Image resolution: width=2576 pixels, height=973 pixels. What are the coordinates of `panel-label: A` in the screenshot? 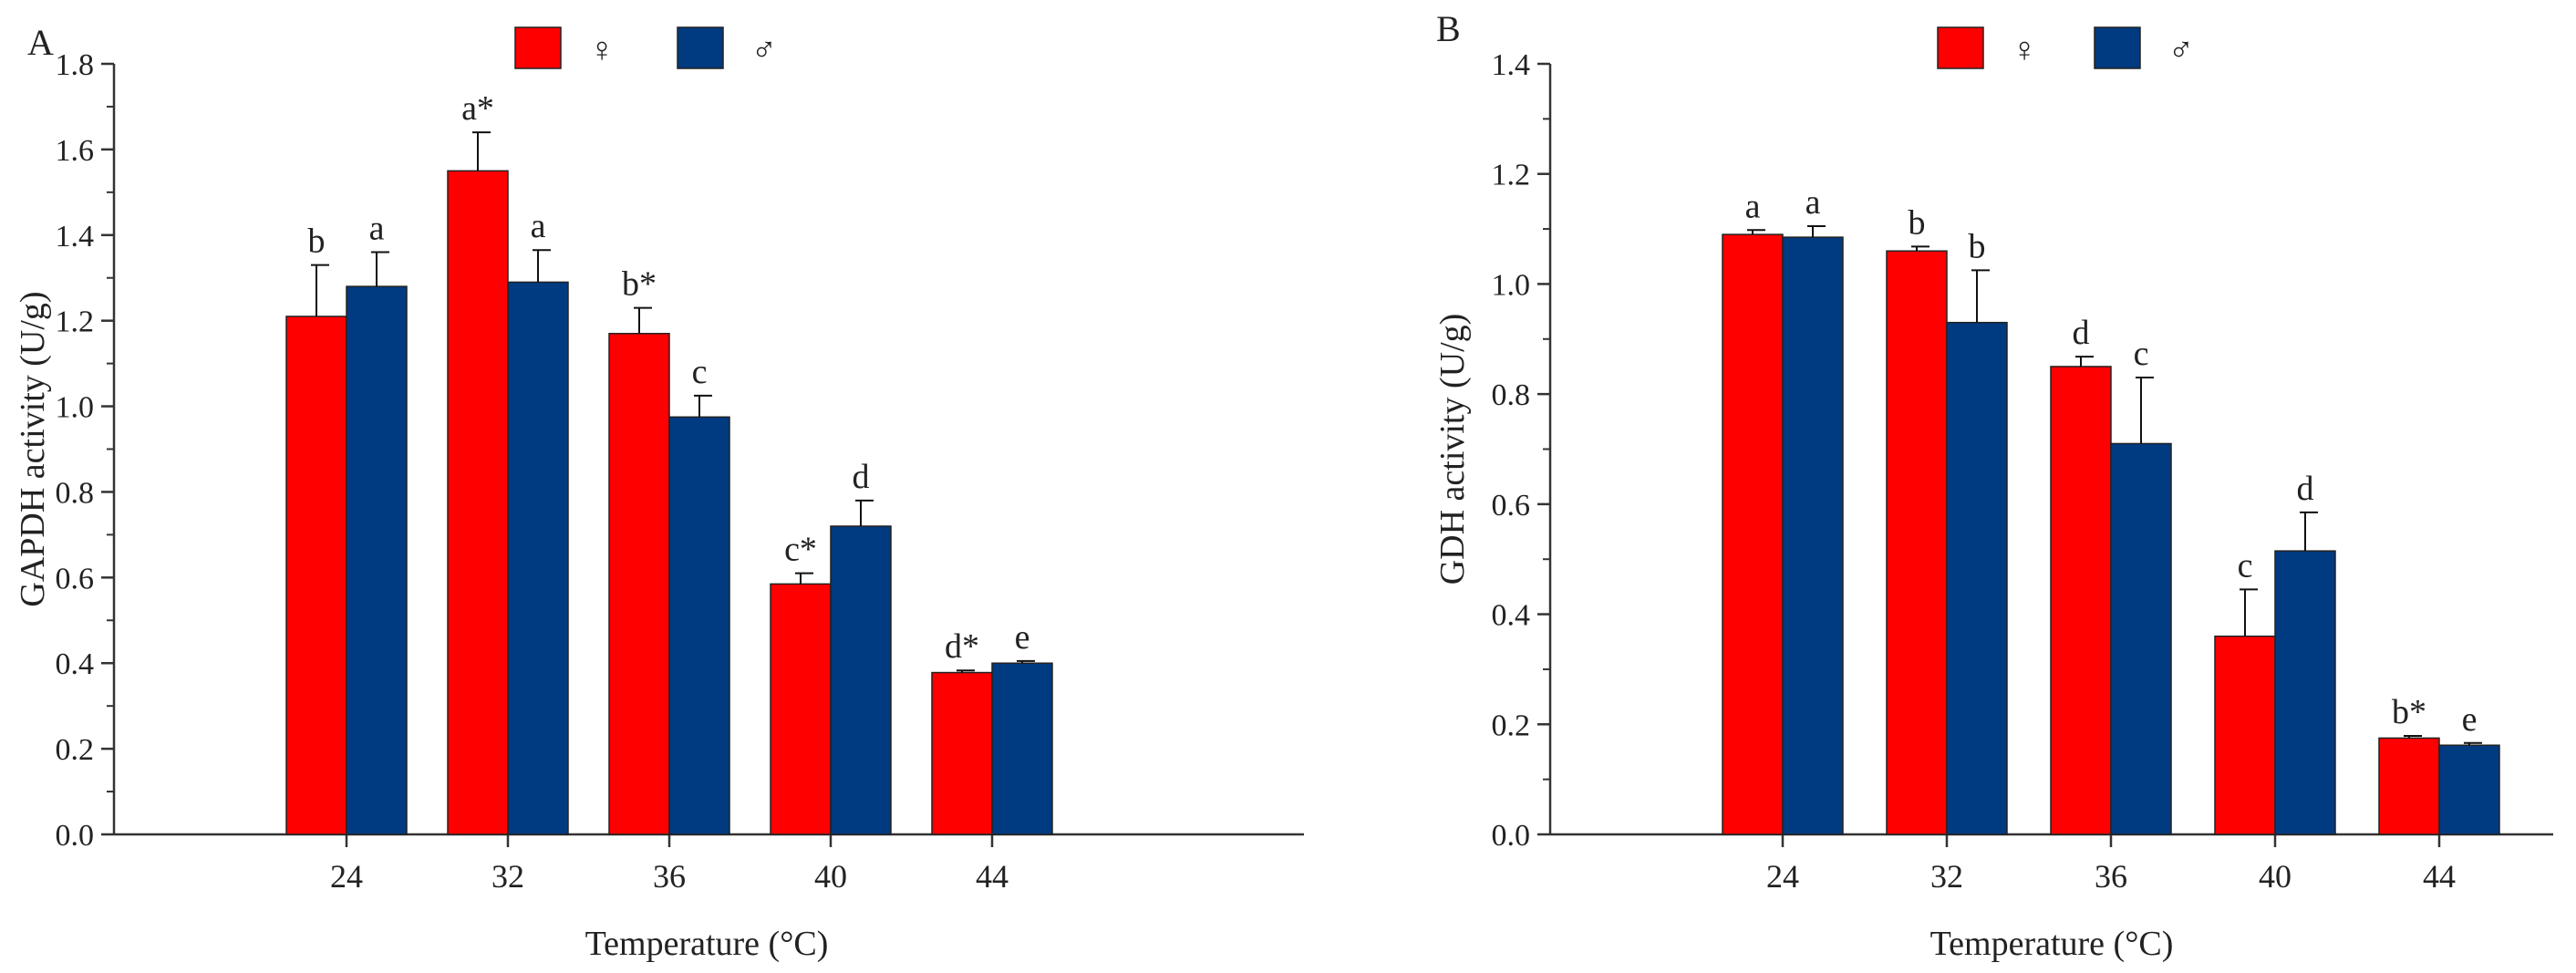 It's located at (40, 43).